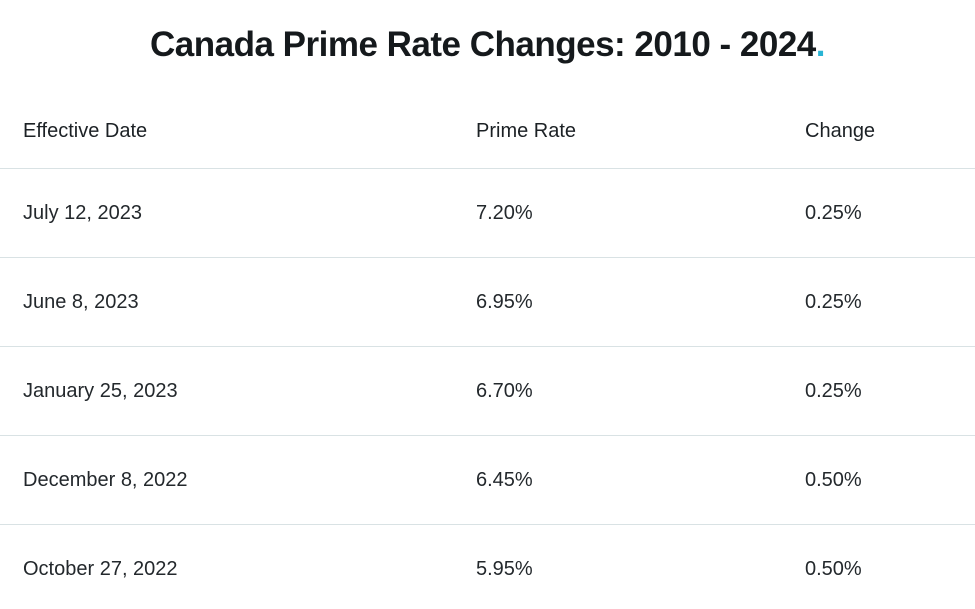  What do you see at coordinates (504, 212) in the screenshot?
I see `cell-prime-rate: 7.20%` at bounding box center [504, 212].